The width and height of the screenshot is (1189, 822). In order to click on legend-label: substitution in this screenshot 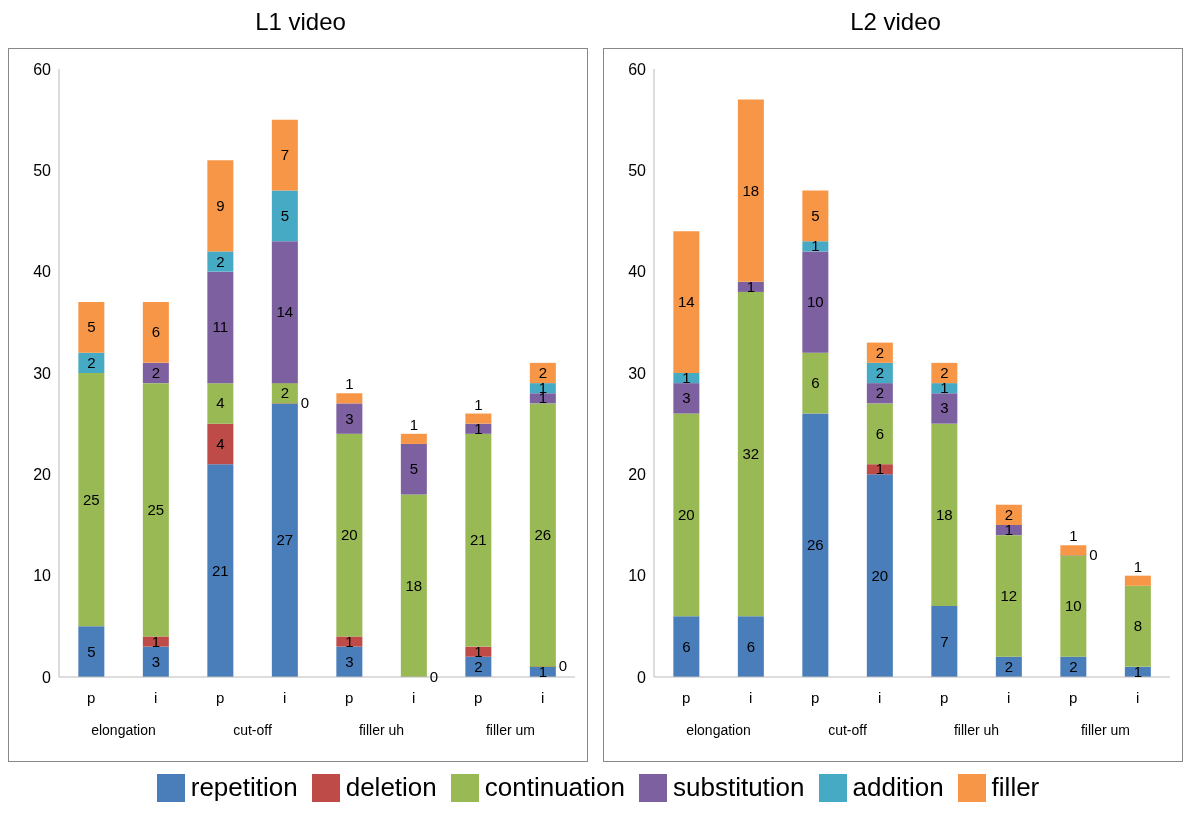, I will do `click(738, 787)`.